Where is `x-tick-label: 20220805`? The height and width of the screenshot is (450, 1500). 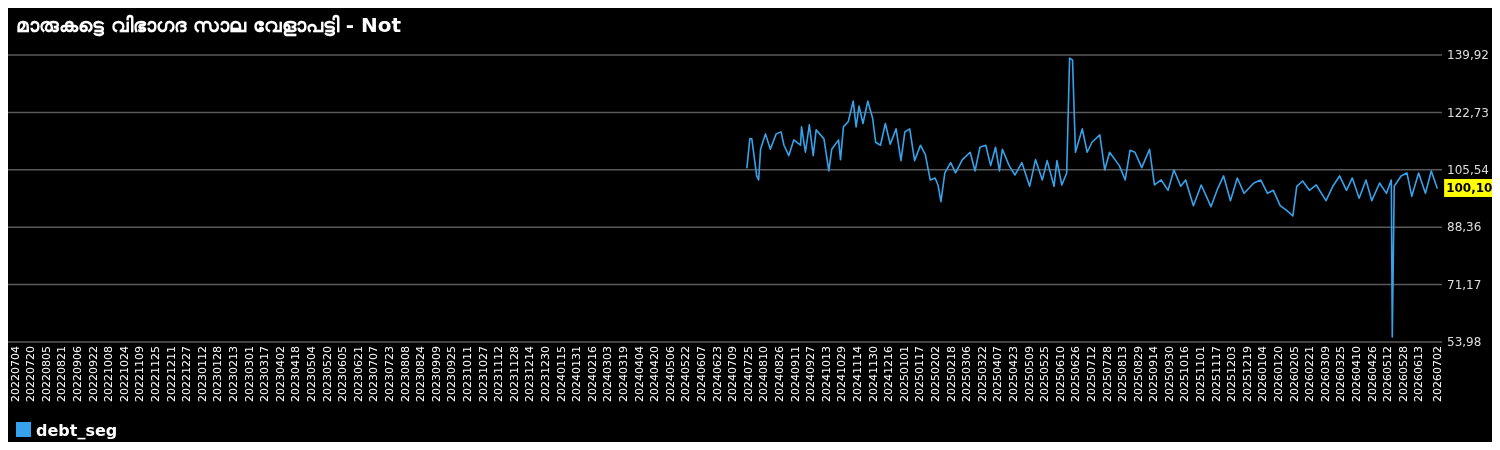
x-tick-label: 20220805 is located at coordinates (46, 374).